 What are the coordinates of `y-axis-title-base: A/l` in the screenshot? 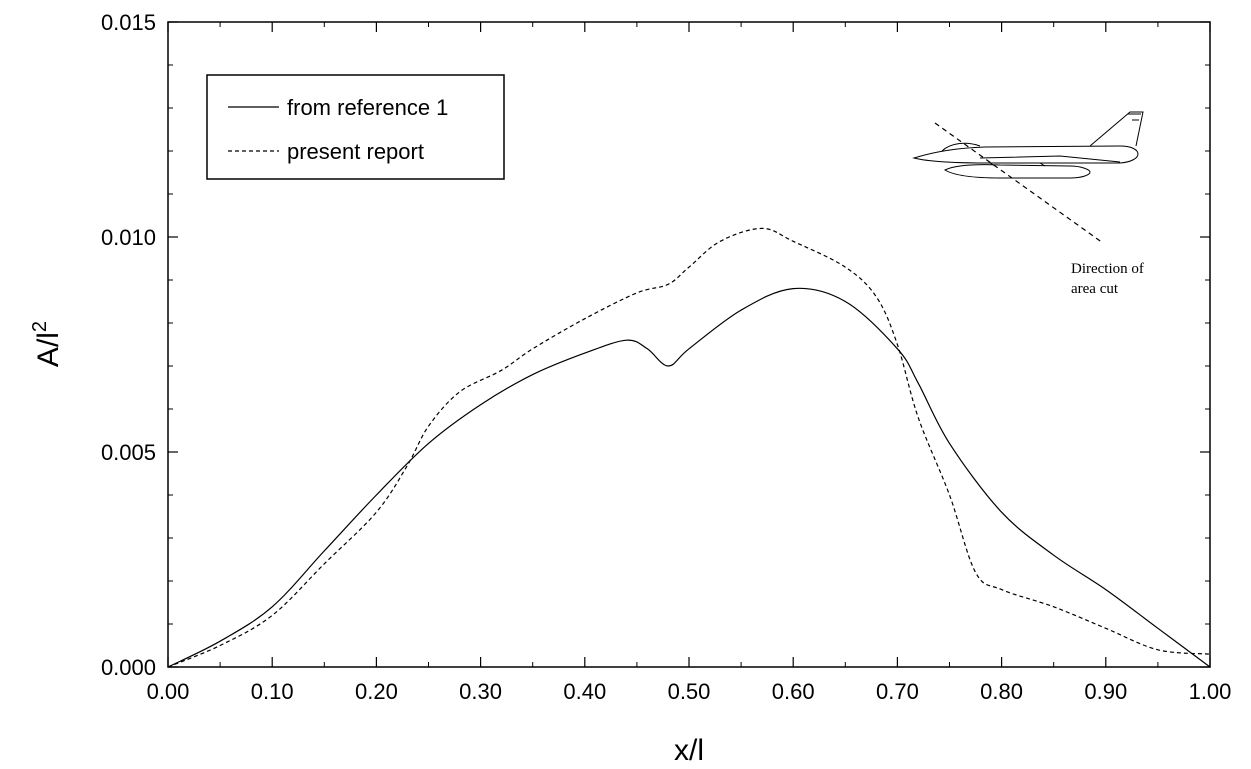 It's located at (48, 349).